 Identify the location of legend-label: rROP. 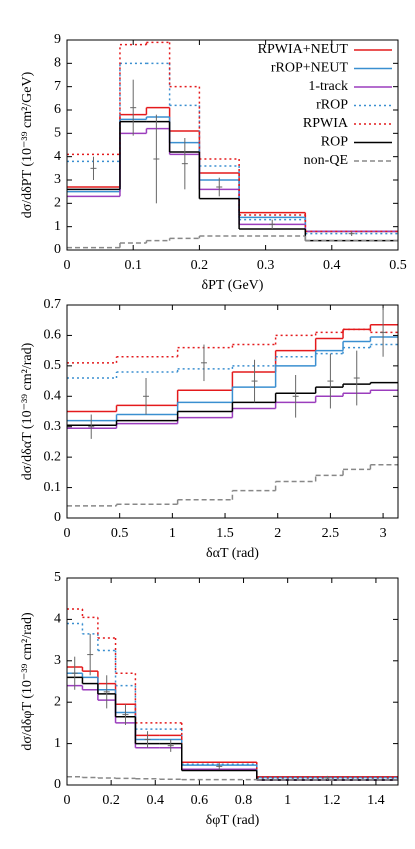
(332, 105).